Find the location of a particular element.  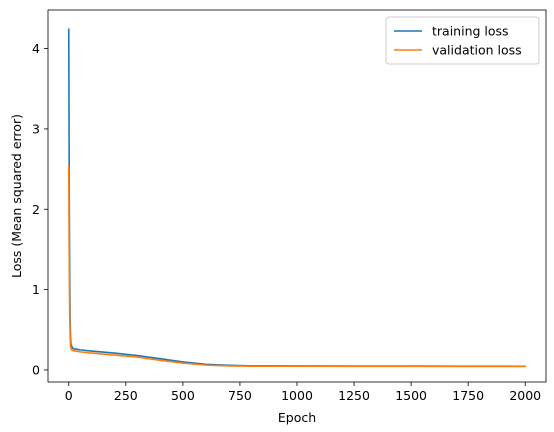

y-axis-label: Loss (Mean squared error) is located at coordinates (16, 196).